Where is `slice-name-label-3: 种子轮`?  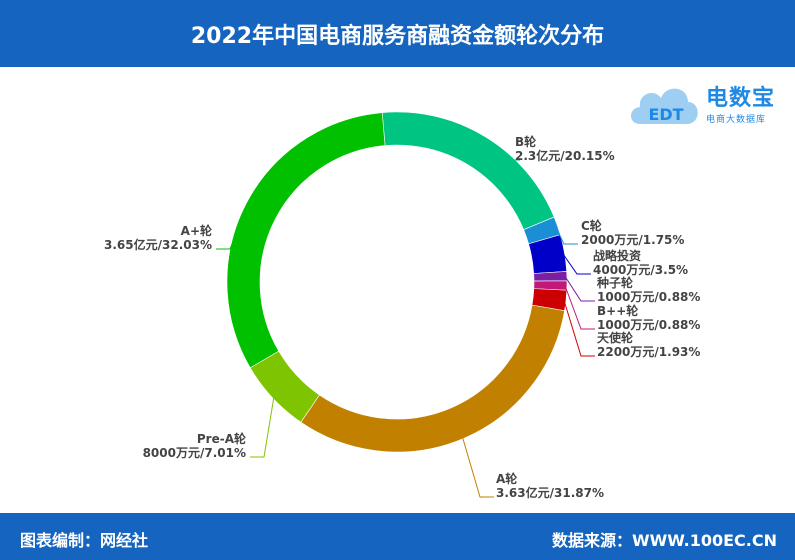 slice-name-label-3: 种子轮 is located at coordinates (615, 282).